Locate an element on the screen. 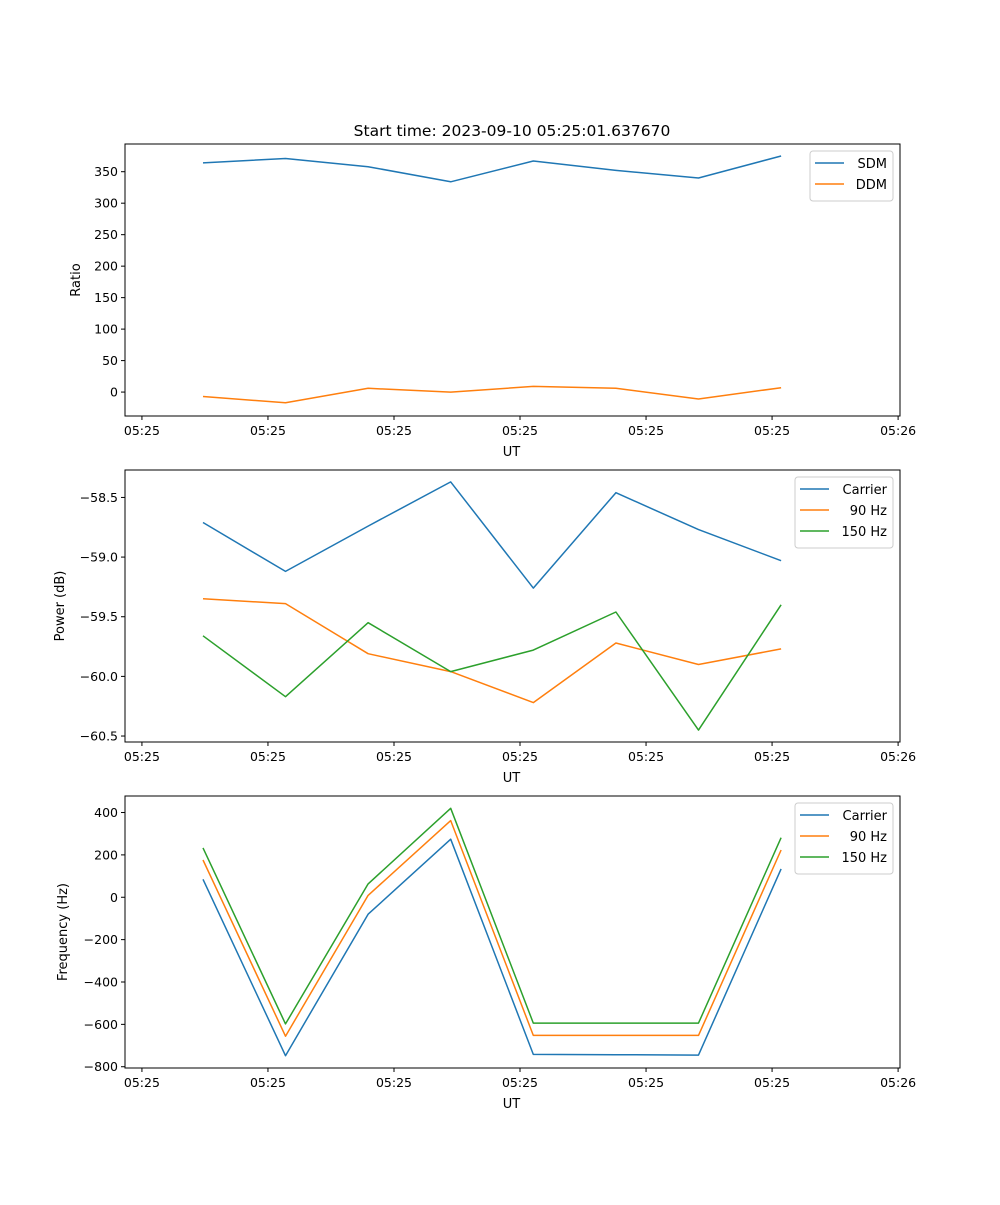 The width and height of the screenshot is (1000, 1205). y-axis-label: Frequency (Hz) is located at coordinates (63, 932).